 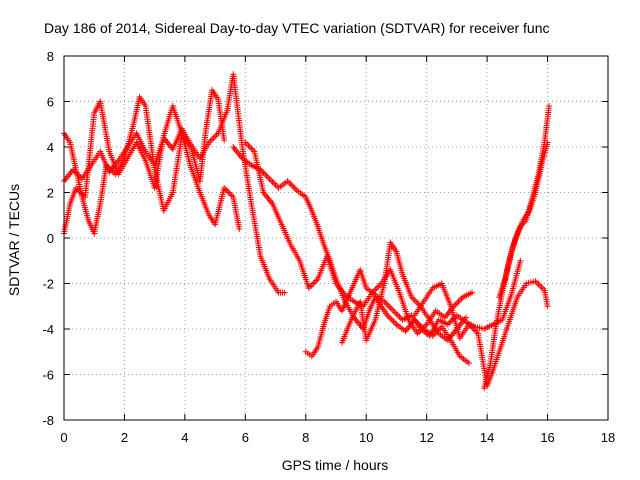 I want to click on x-tick-label: 6, so click(x=245, y=437).